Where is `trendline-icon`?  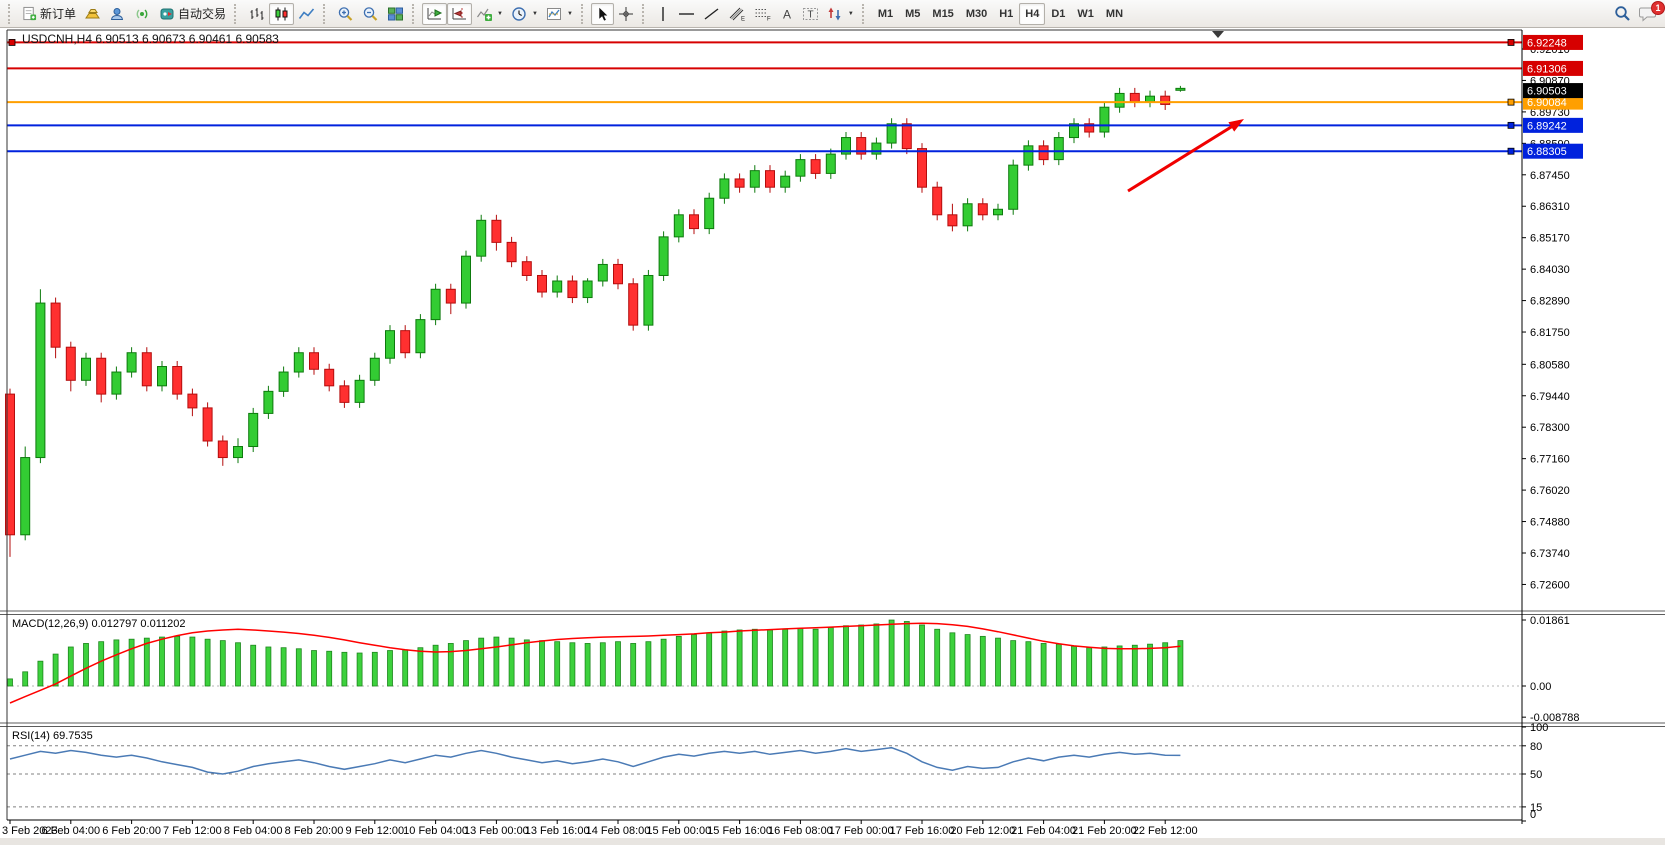 trendline-icon is located at coordinates (711, 13).